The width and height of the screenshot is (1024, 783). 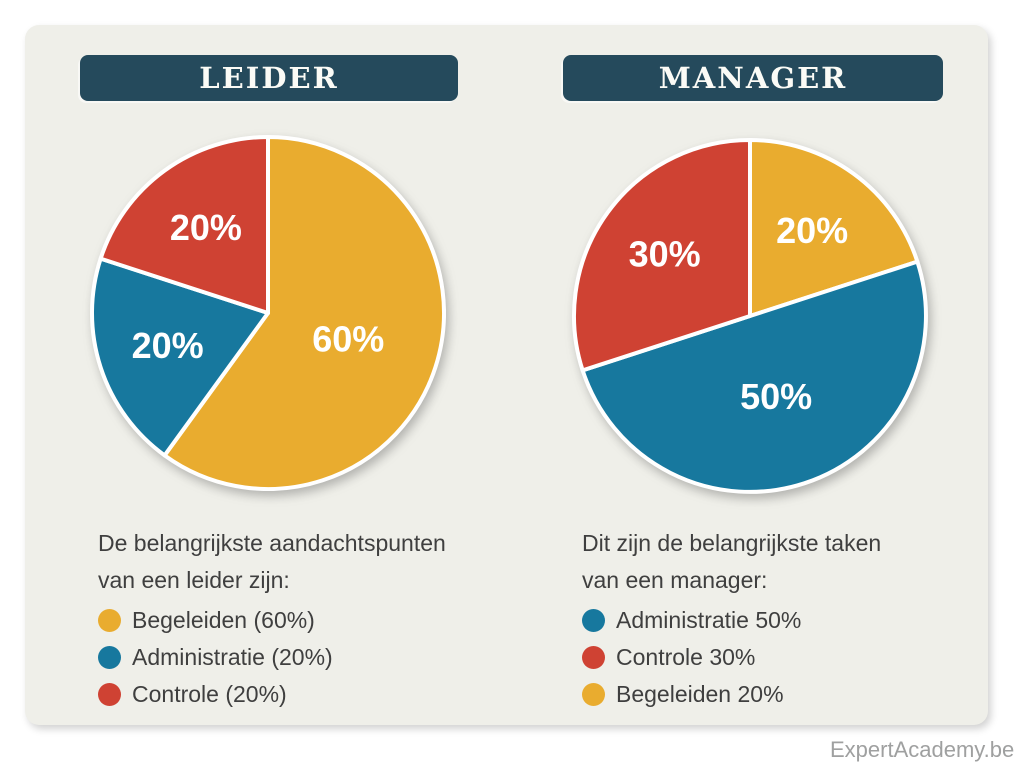 I want to click on pie-slice-percentage-label: 50%, so click(x=776, y=396).